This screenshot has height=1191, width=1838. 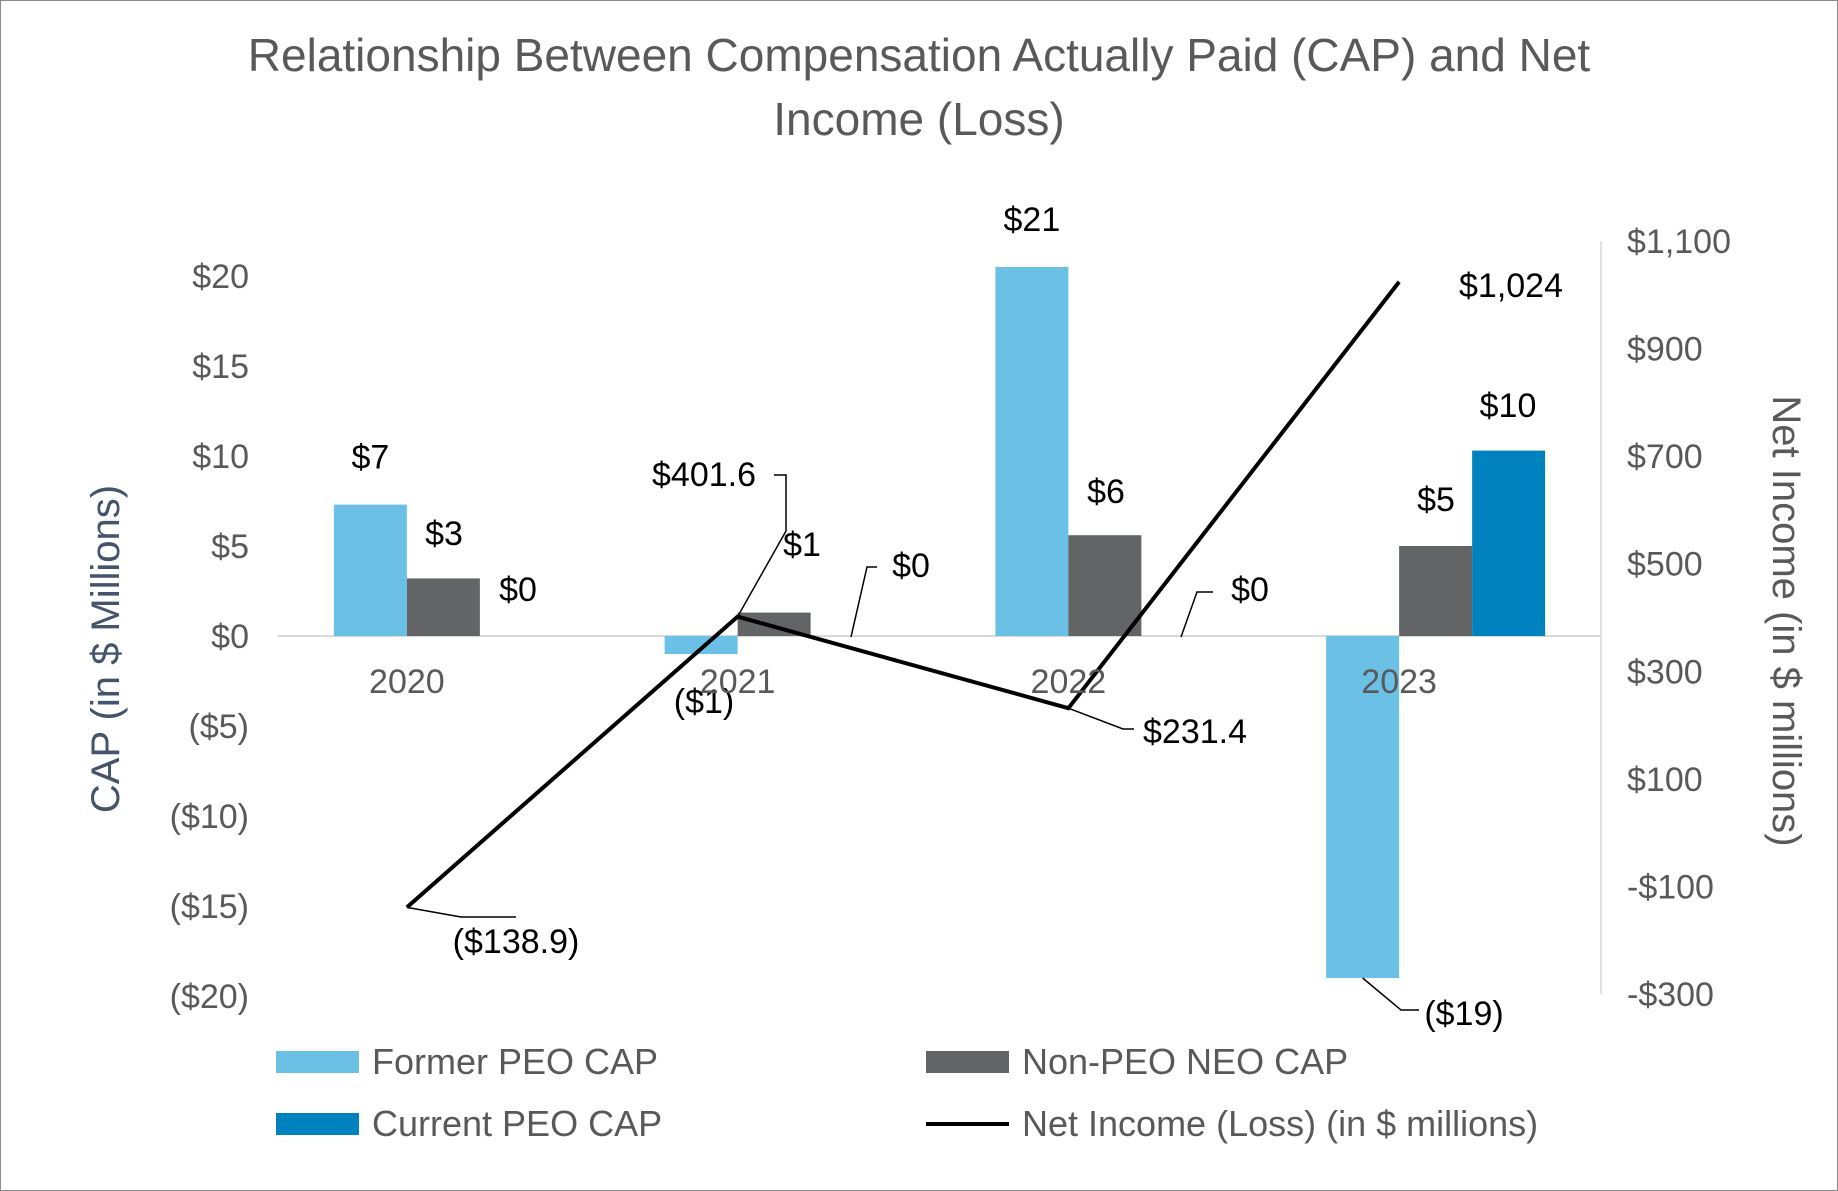 I want to click on left-tick-label: ($15), so click(x=209, y=907).